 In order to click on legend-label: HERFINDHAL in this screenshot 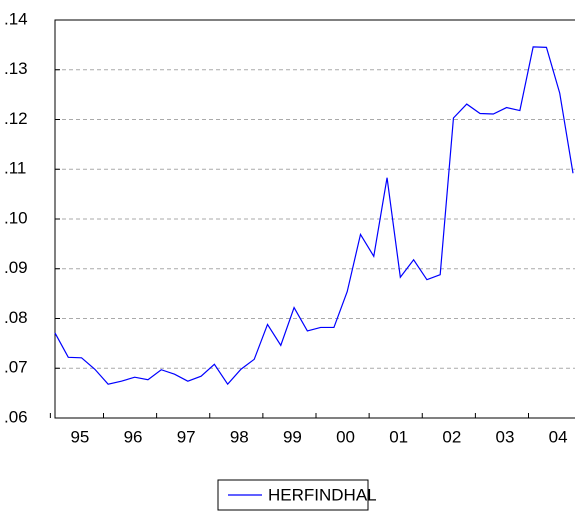, I will do `click(322, 494)`.